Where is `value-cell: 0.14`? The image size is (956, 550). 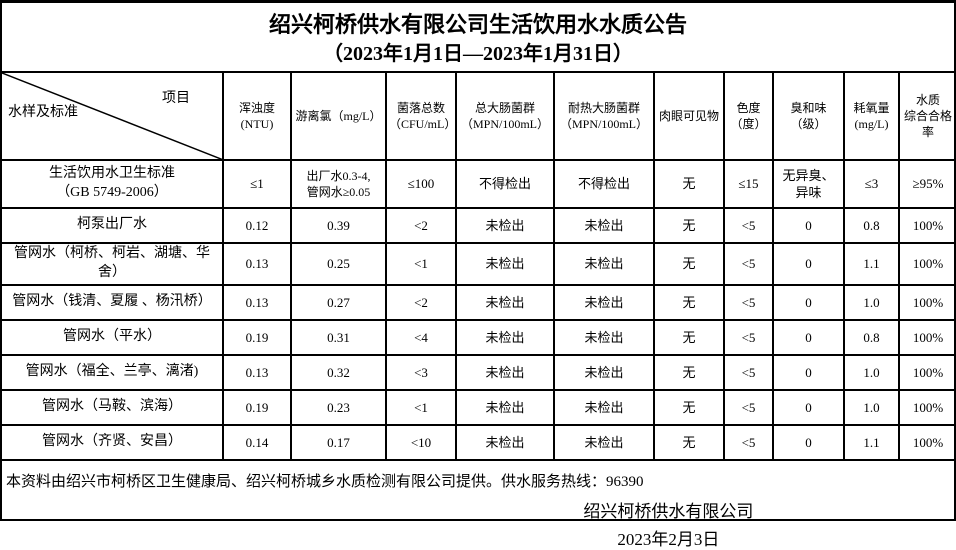 value-cell: 0.14 is located at coordinates (257, 442).